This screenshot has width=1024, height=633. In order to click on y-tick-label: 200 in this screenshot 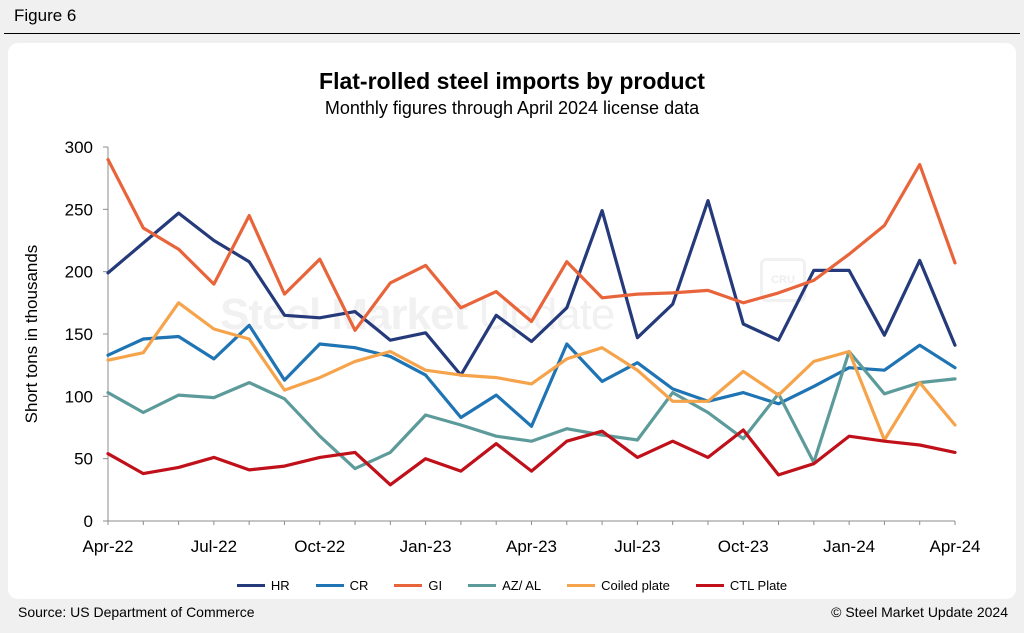, I will do `click(79, 272)`.